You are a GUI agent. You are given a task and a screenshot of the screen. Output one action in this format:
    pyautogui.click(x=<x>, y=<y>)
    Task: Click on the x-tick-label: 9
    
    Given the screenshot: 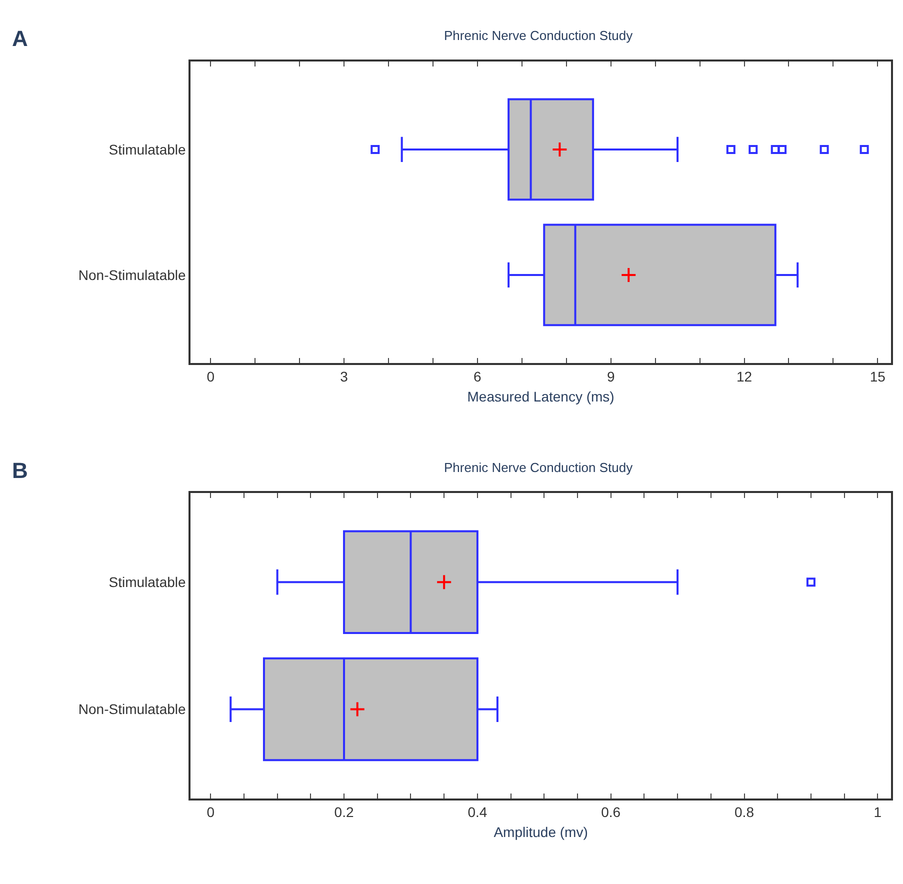 What is the action you would take?
    pyautogui.click(x=610, y=376)
    